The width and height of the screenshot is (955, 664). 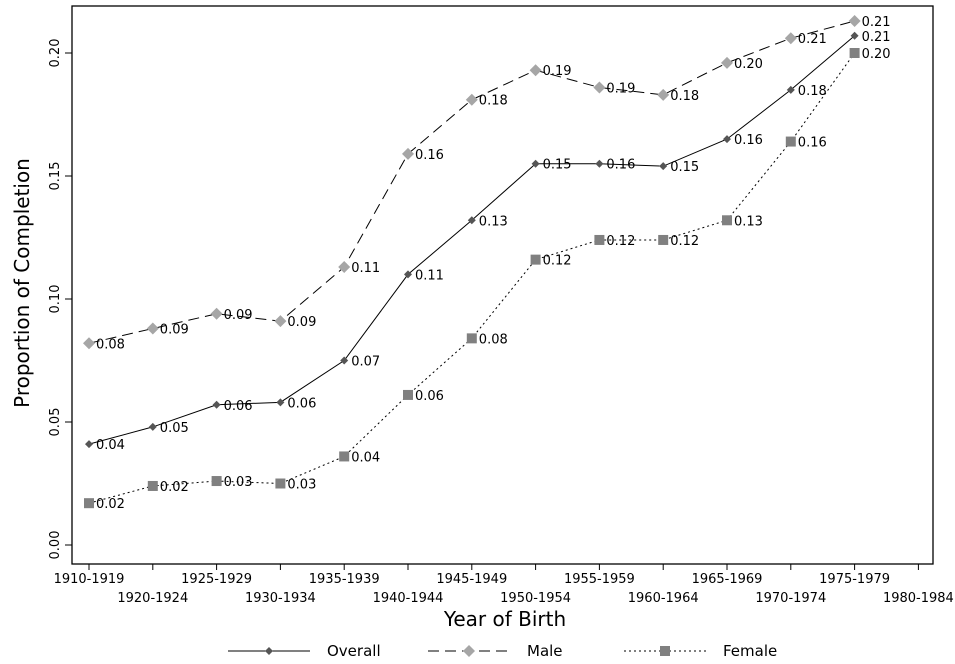 I want to click on x-axis-title: Year of Birth, so click(x=504, y=619).